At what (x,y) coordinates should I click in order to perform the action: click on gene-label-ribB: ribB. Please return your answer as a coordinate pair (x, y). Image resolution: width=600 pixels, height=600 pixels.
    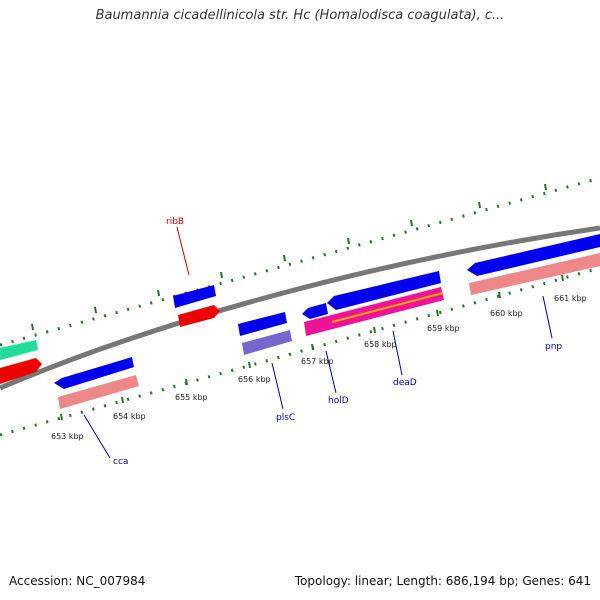
    Looking at the image, I should click on (175, 222).